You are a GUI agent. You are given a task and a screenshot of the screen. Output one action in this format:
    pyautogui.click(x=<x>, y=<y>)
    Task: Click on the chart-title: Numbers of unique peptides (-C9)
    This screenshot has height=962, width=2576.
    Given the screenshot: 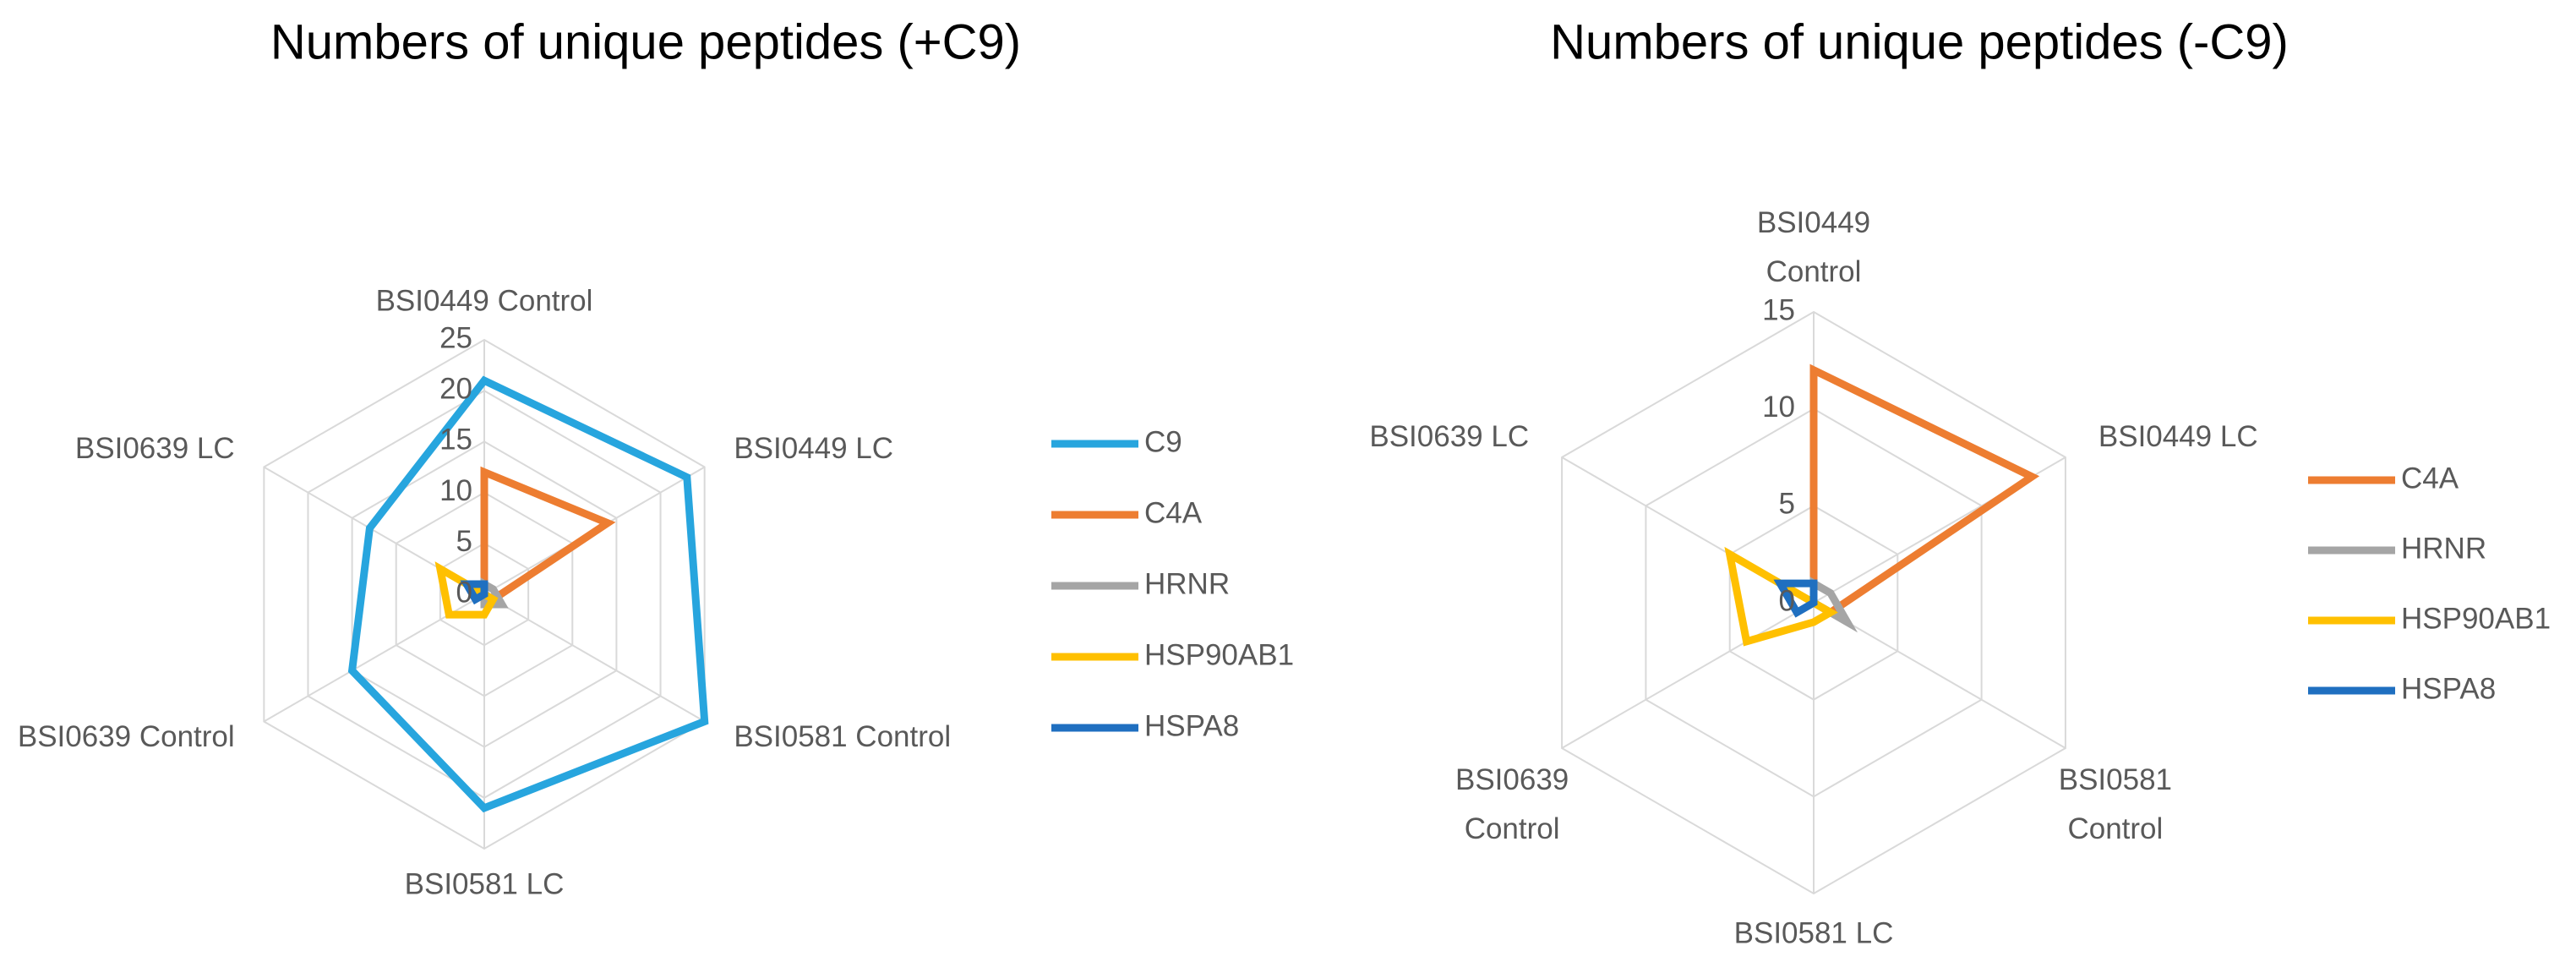 What is the action you would take?
    pyautogui.click(x=1919, y=41)
    